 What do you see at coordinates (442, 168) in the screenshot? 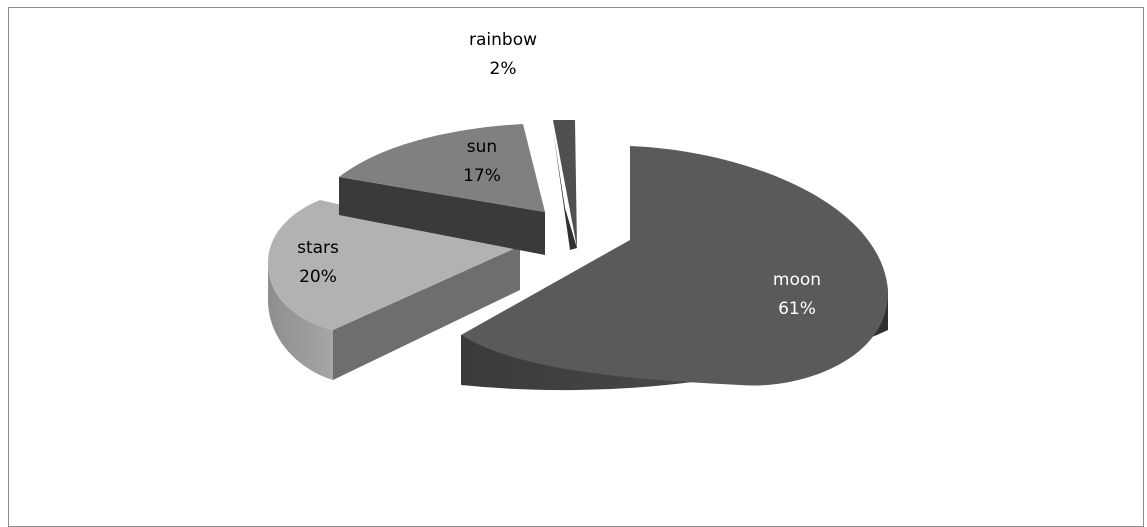
I see `slice-sun-top` at bounding box center [442, 168].